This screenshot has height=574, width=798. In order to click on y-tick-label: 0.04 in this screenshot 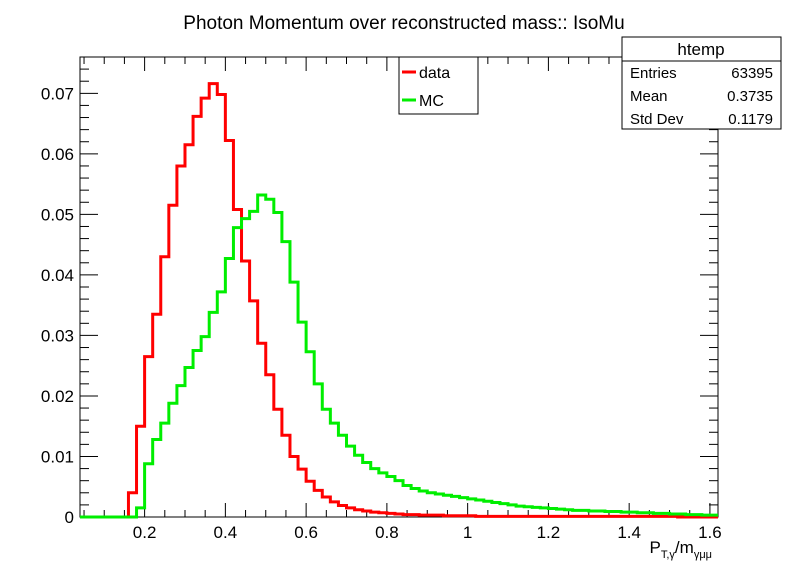, I will do `click(57, 275)`.